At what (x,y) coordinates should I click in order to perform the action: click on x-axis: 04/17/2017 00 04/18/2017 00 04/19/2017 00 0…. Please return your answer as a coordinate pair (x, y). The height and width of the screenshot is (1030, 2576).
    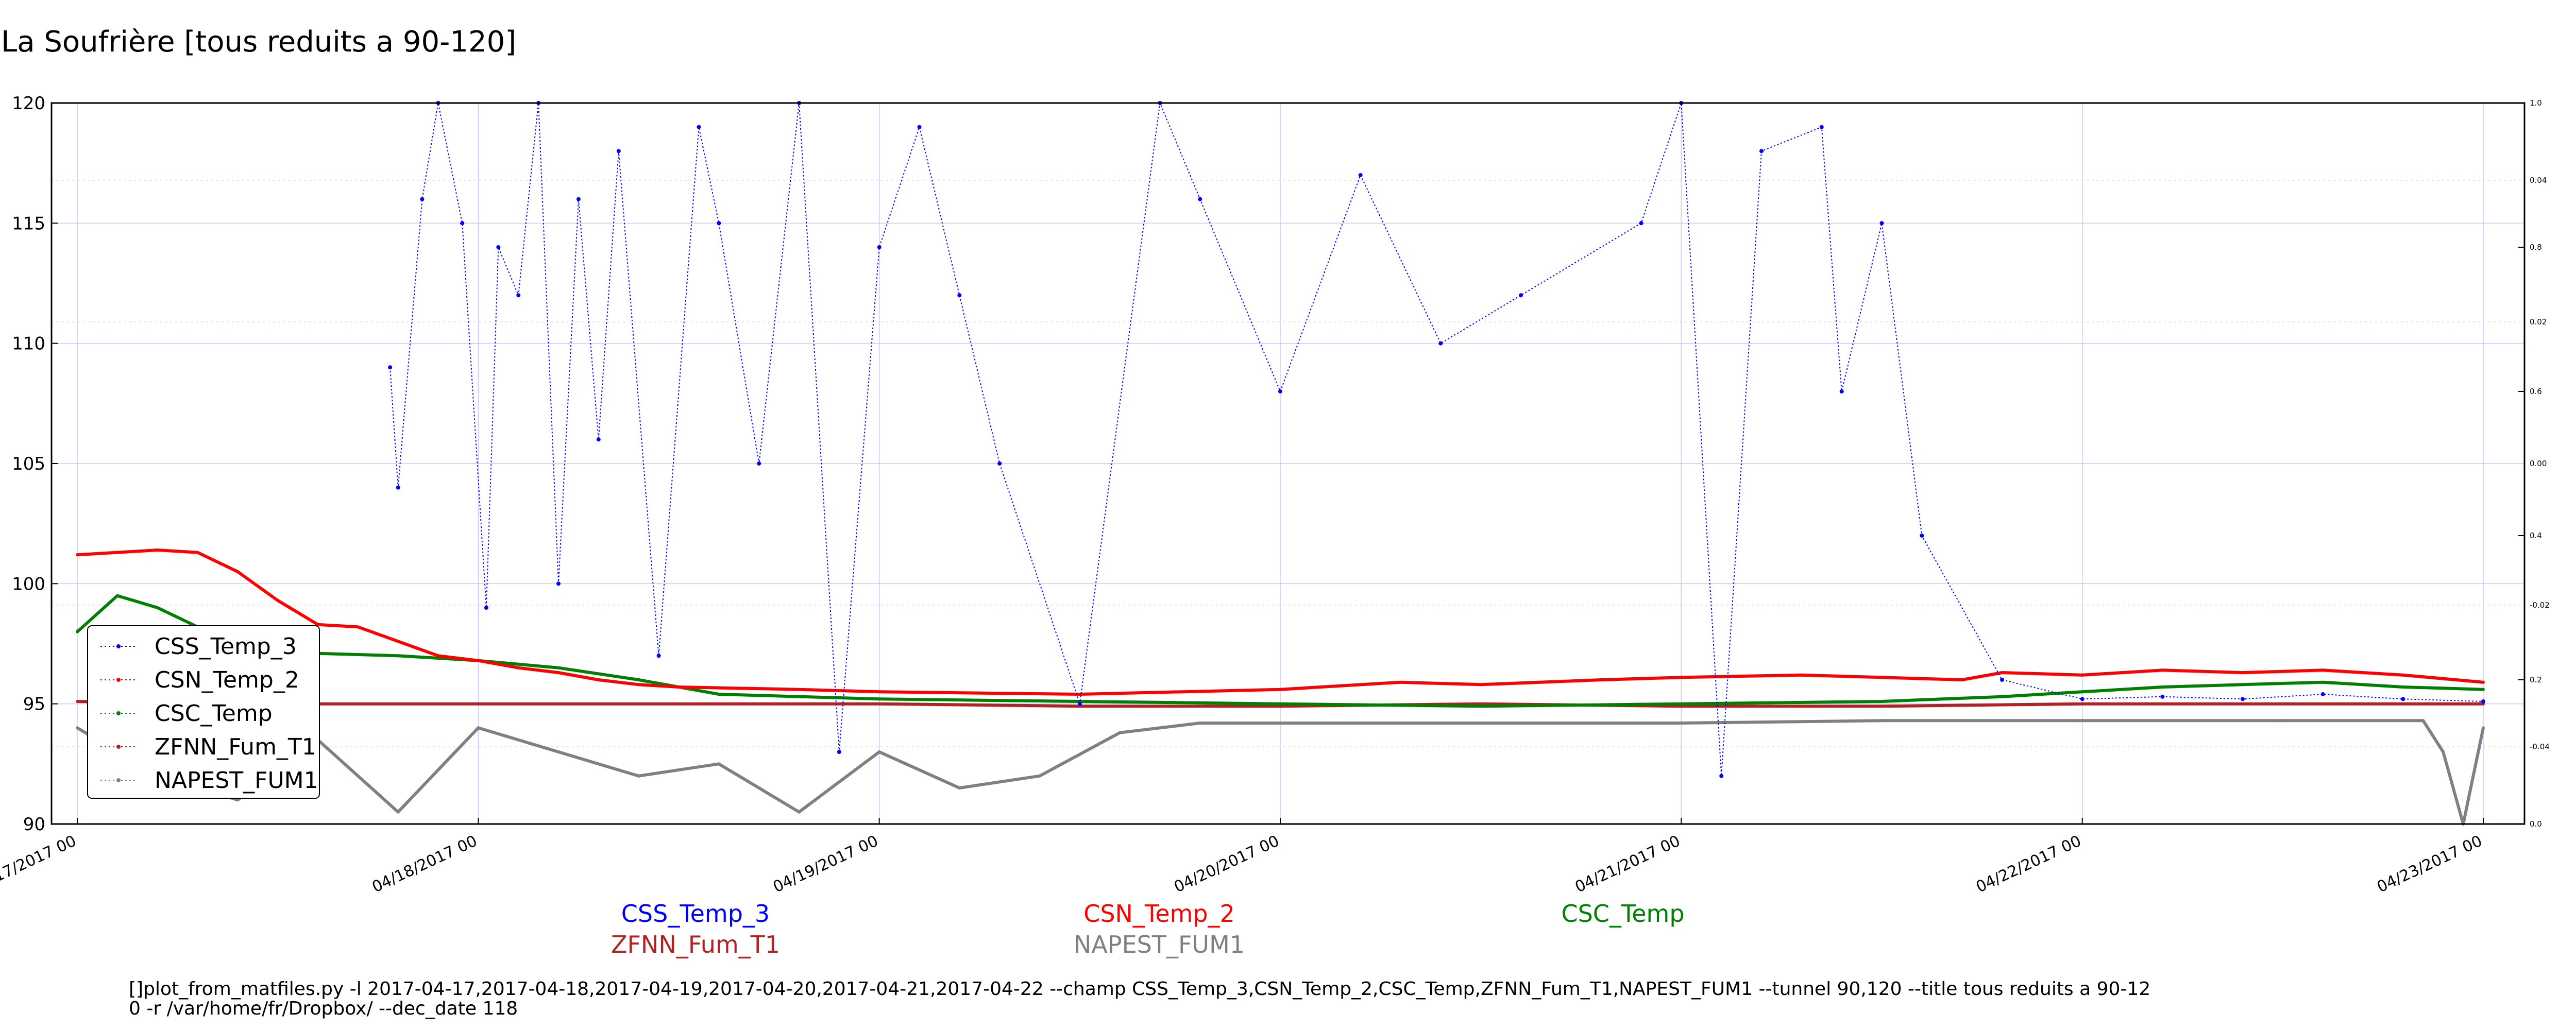
    Looking at the image, I should click on (1242, 857).